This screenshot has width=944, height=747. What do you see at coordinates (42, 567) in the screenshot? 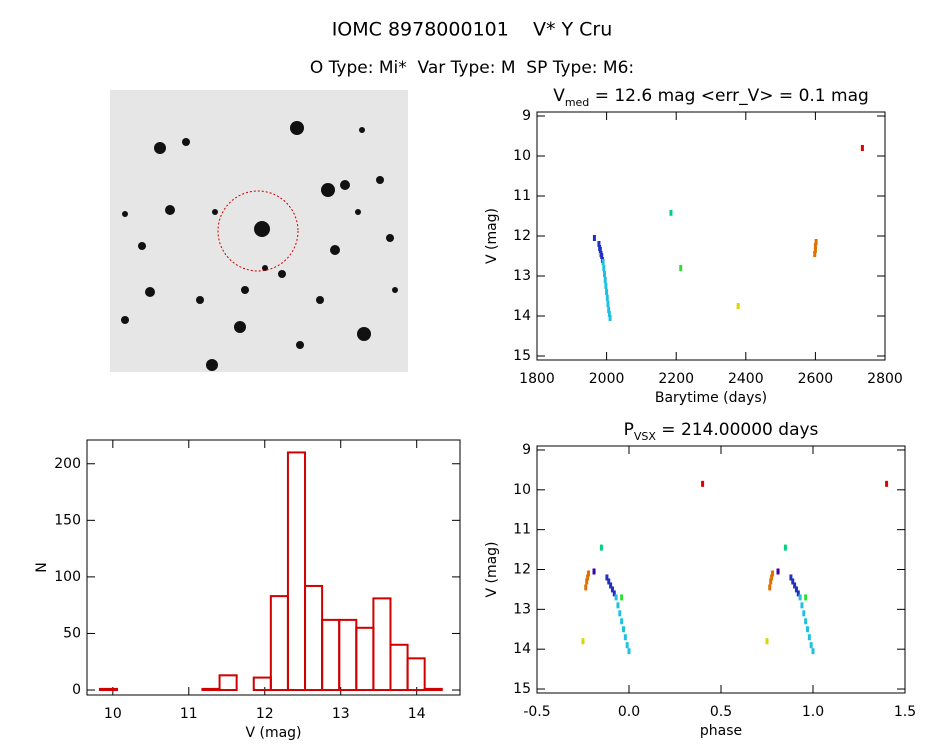
I see `y-axis-label: N` at bounding box center [42, 567].